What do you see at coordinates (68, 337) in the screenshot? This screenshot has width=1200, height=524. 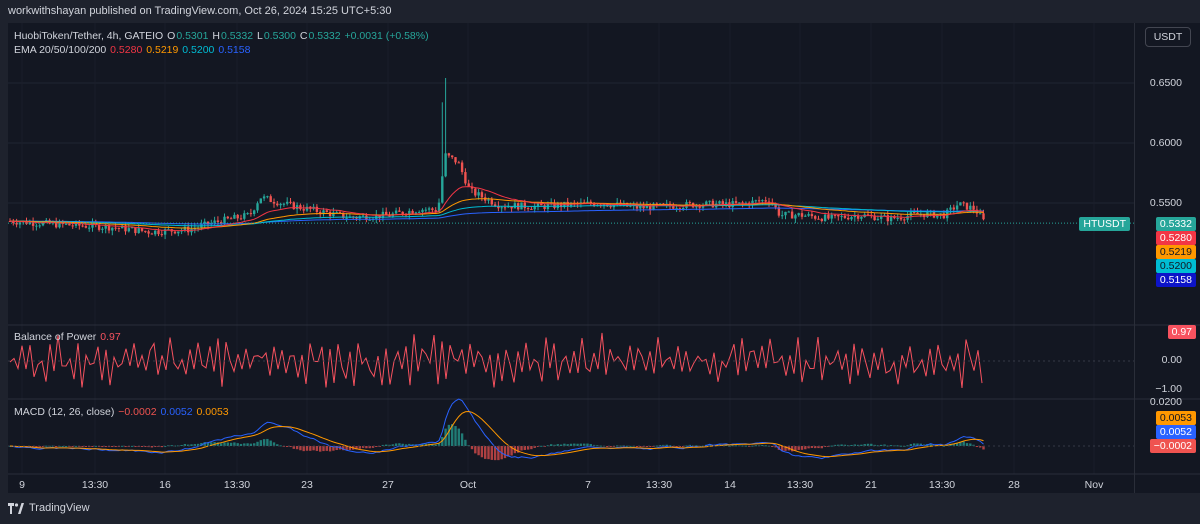 I see `bop-legend: Balance of Power 0.97` at bounding box center [68, 337].